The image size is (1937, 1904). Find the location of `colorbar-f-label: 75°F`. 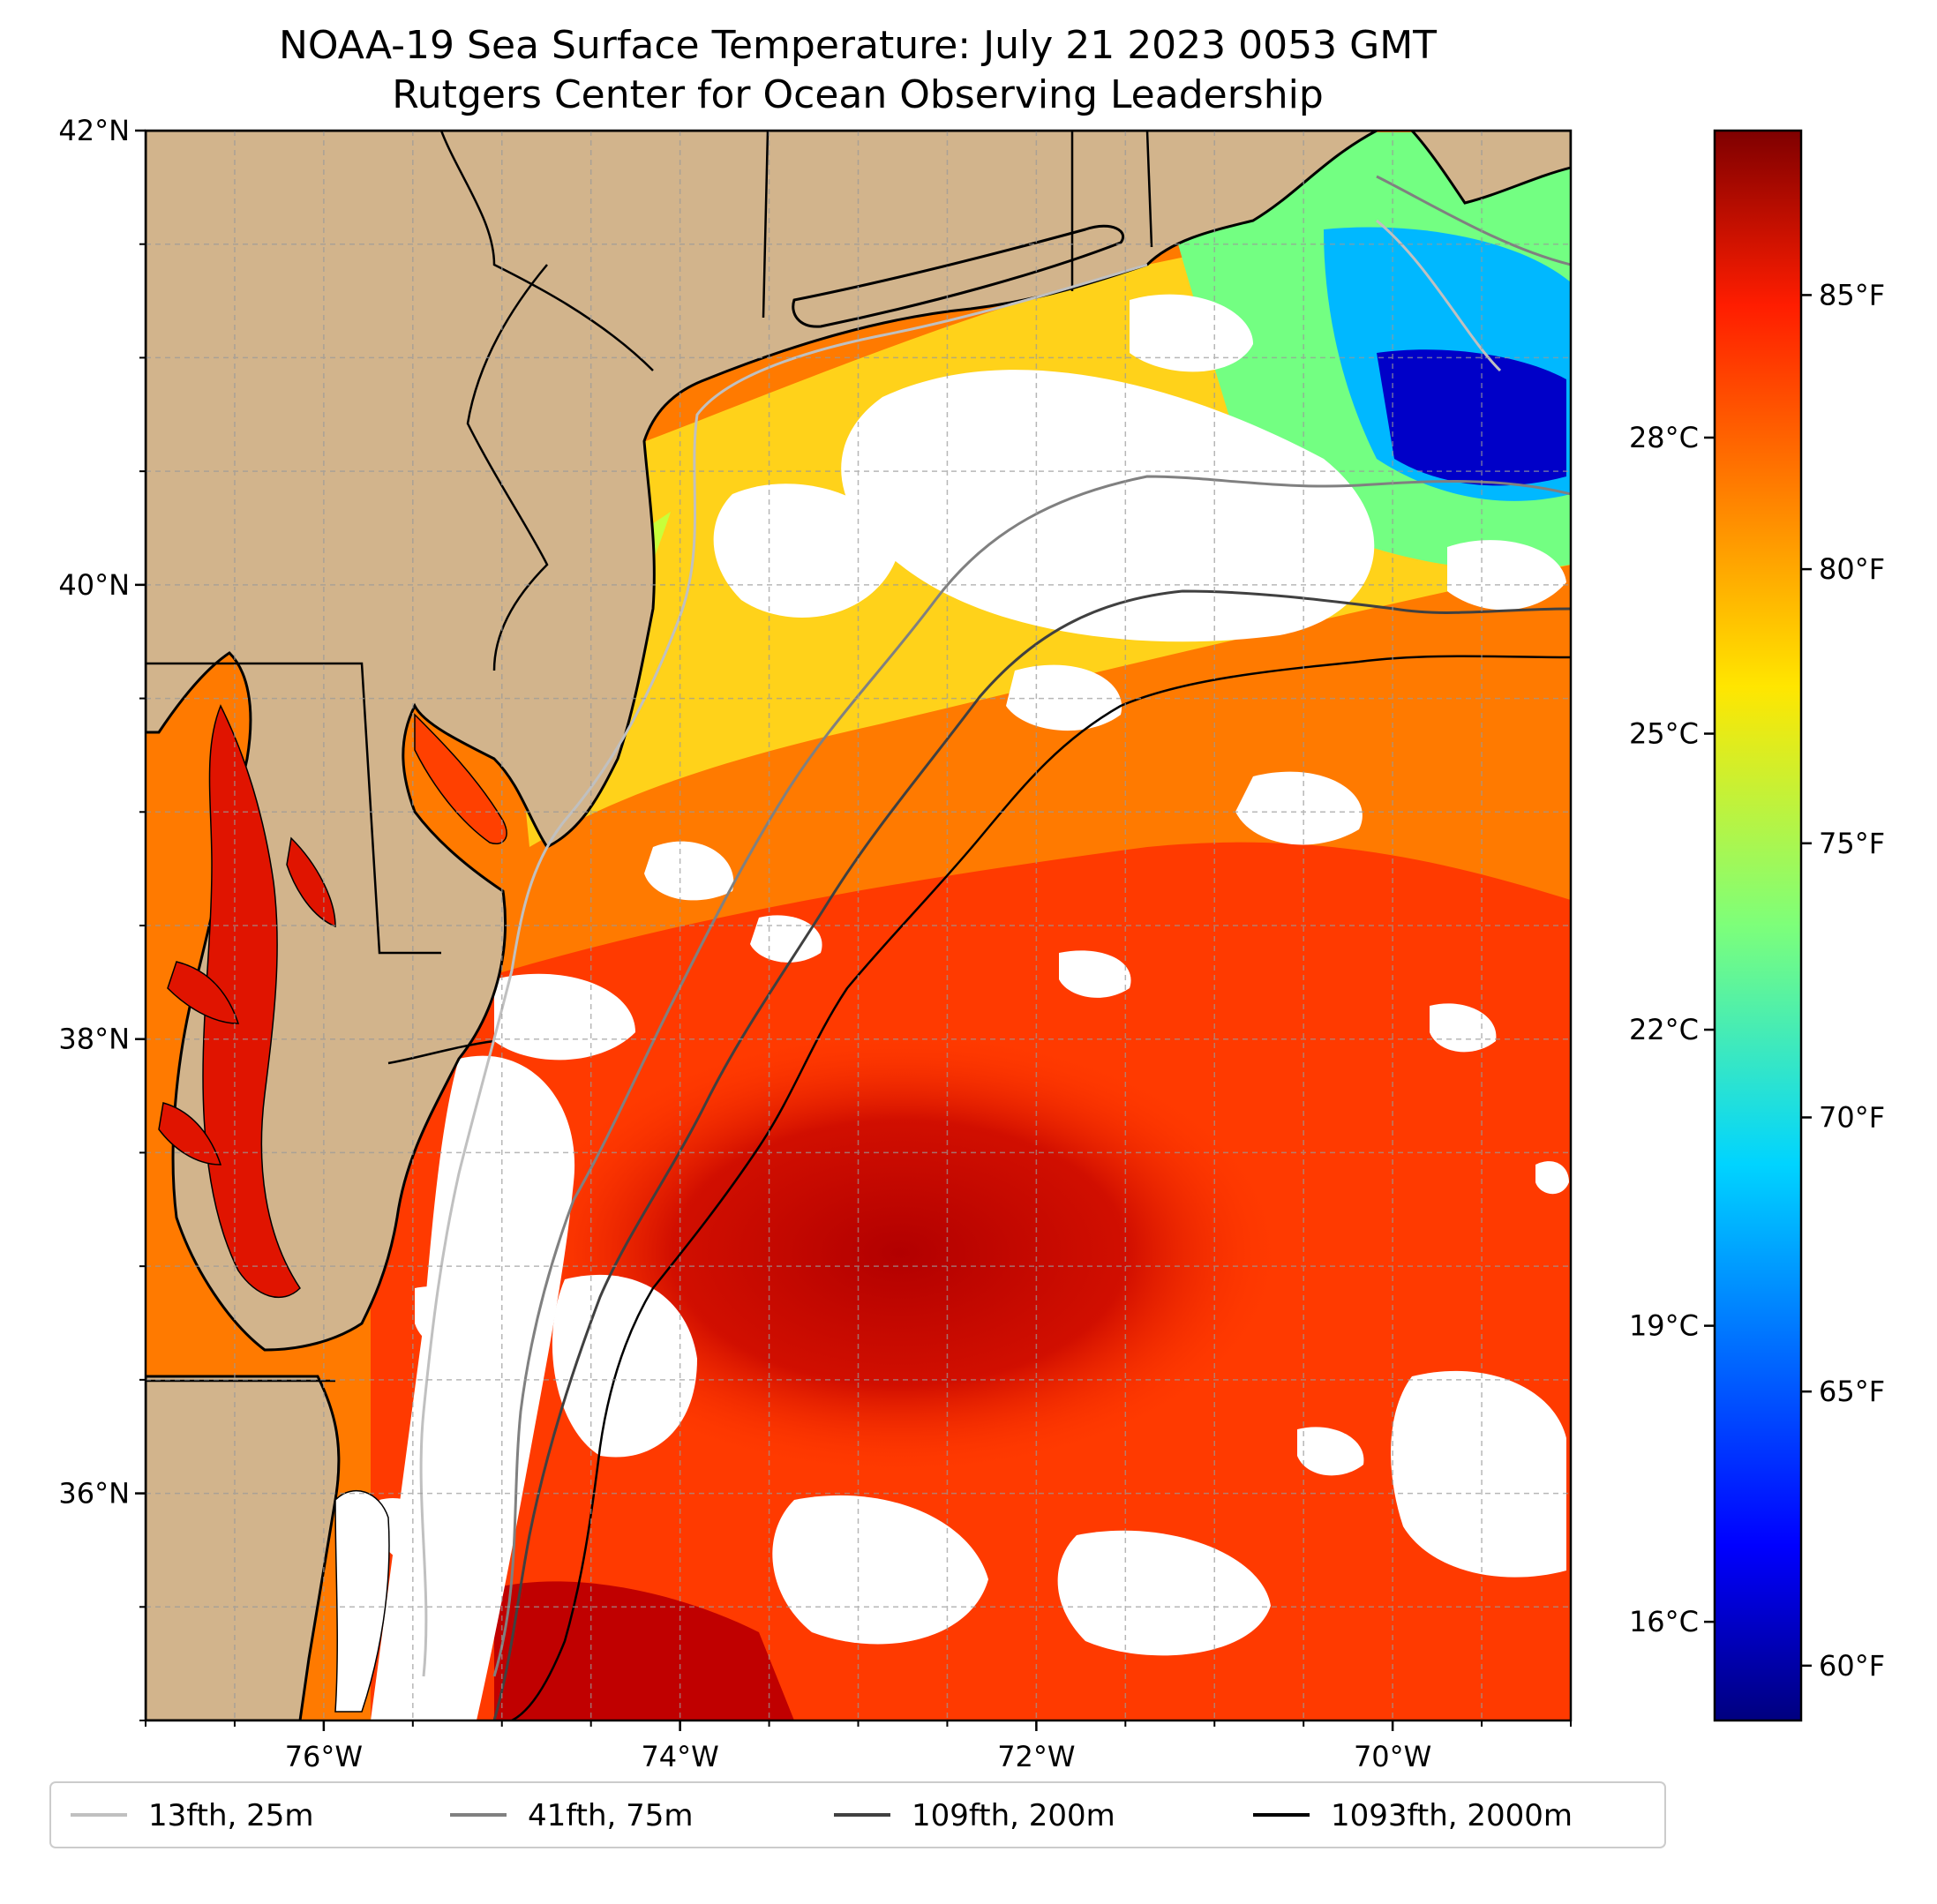

colorbar-f-label: 75°F is located at coordinates (1852, 843).